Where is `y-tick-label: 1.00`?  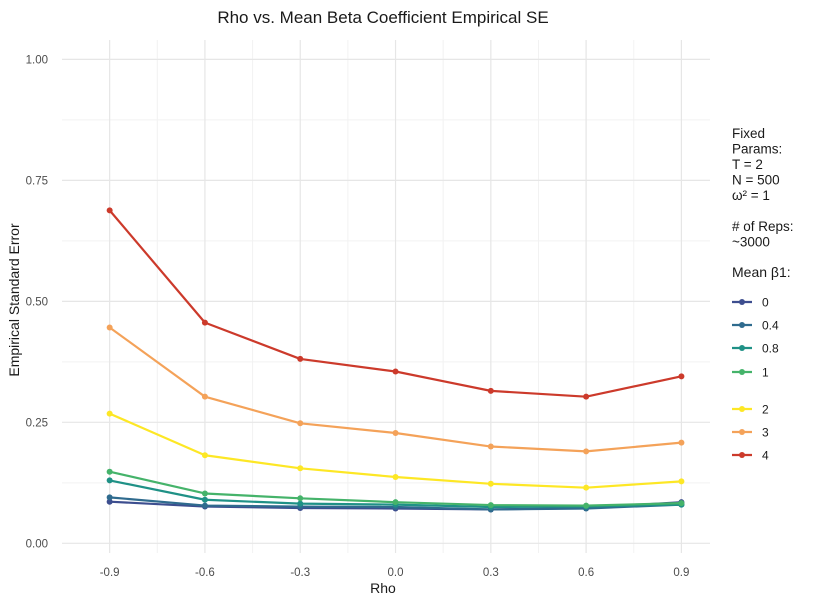 y-tick-label: 1.00 is located at coordinates (37, 60).